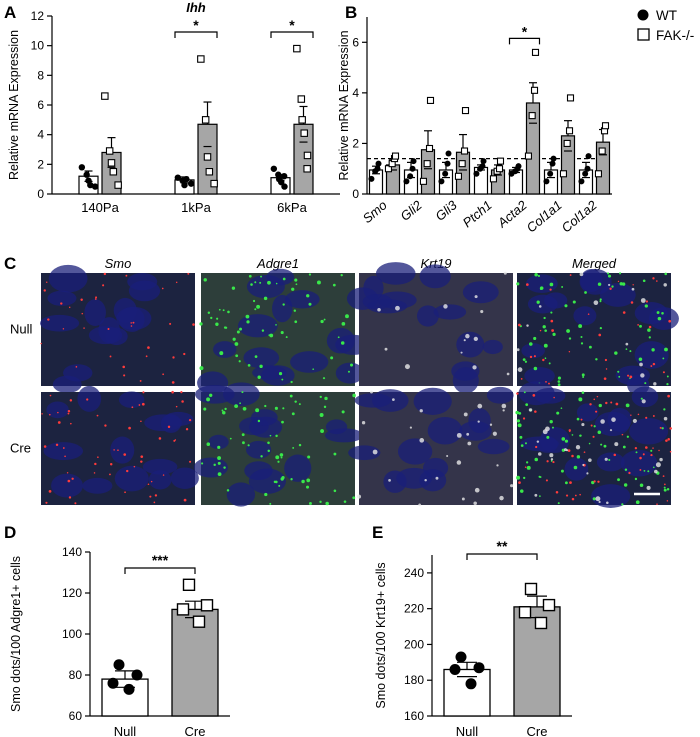 The height and width of the screenshot is (737, 700). What do you see at coordinates (666, 15) in the screenshot?
I see `legend-wt-label: WT` at bounding box center [666, 15].